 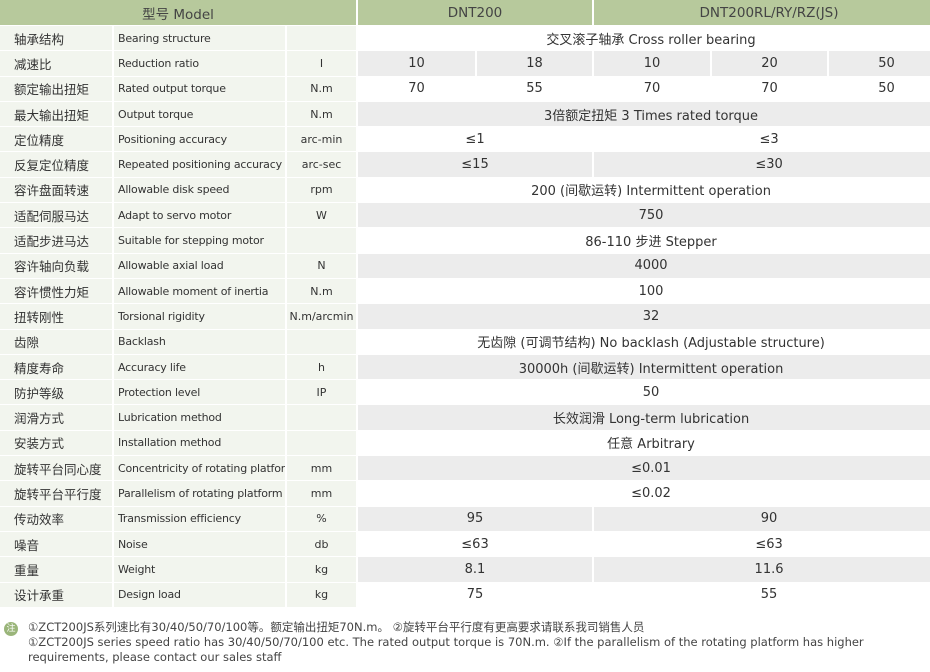 What do you see at coordinates (644, 38) in the screenshot?
I see `param-value: 交叉滚子轴承 Cross roller bearing` at bounding box center [644, 38].